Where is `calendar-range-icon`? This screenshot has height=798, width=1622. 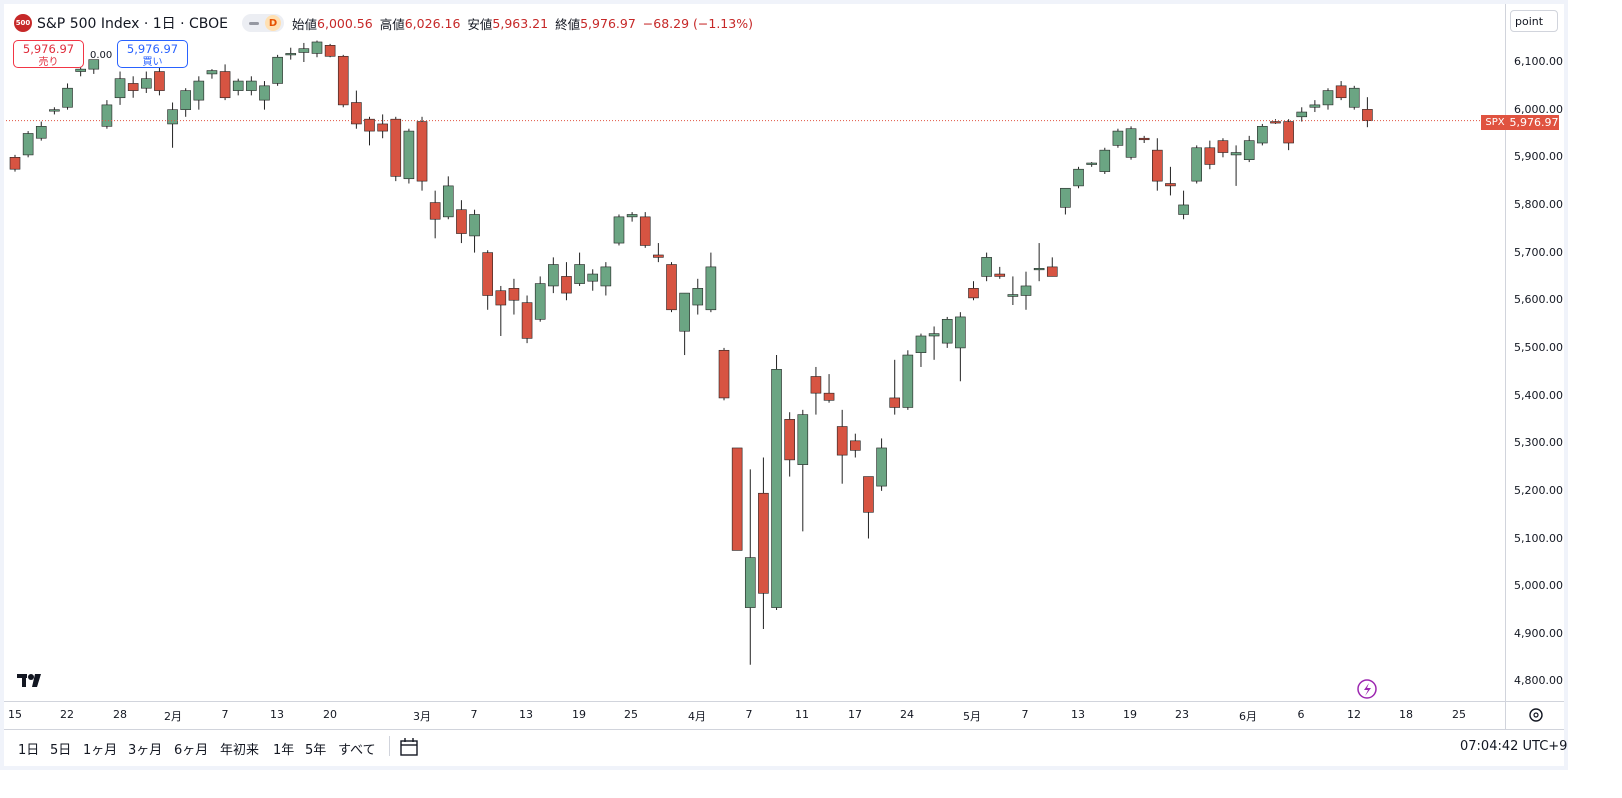 calendar-range-icon is located at coordinates (409, 747).